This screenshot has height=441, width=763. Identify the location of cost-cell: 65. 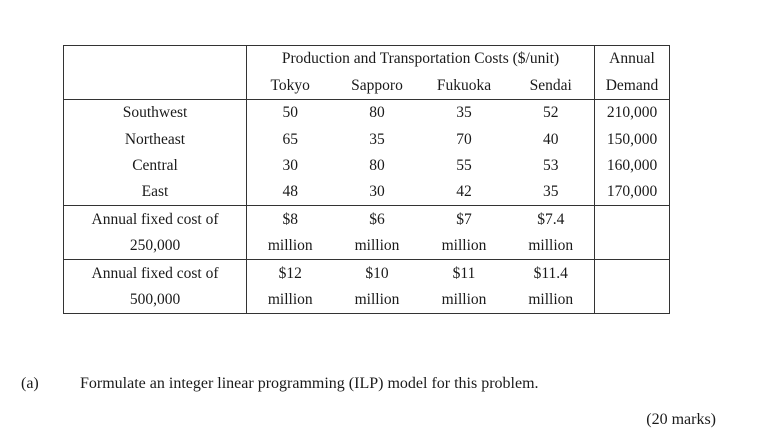
(290, 139).